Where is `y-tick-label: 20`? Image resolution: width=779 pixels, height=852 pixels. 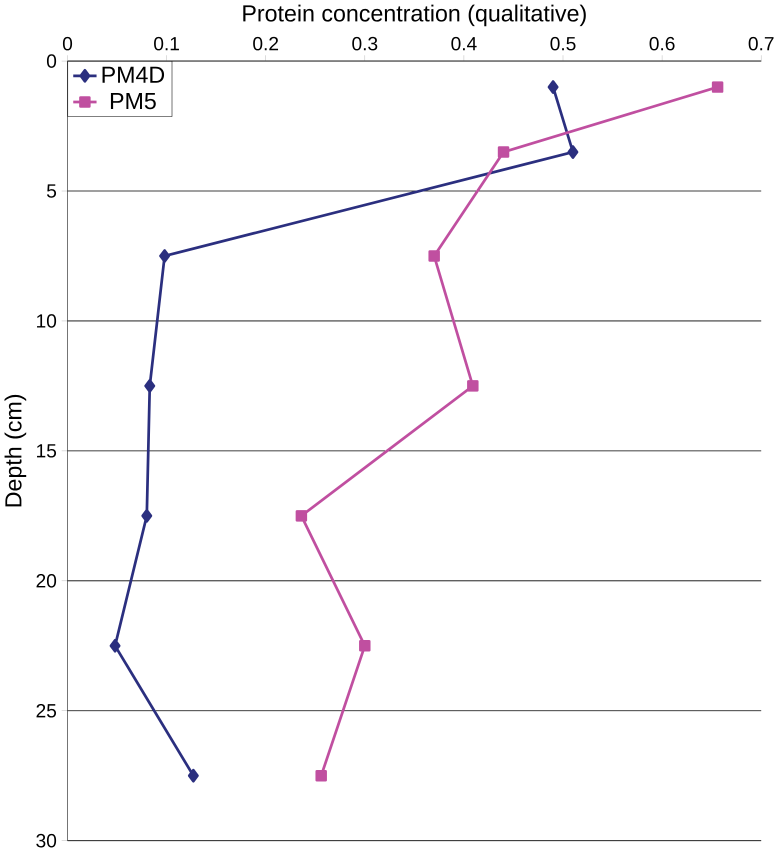
y-tick-label: 20 is located at coordinates (46, 581).